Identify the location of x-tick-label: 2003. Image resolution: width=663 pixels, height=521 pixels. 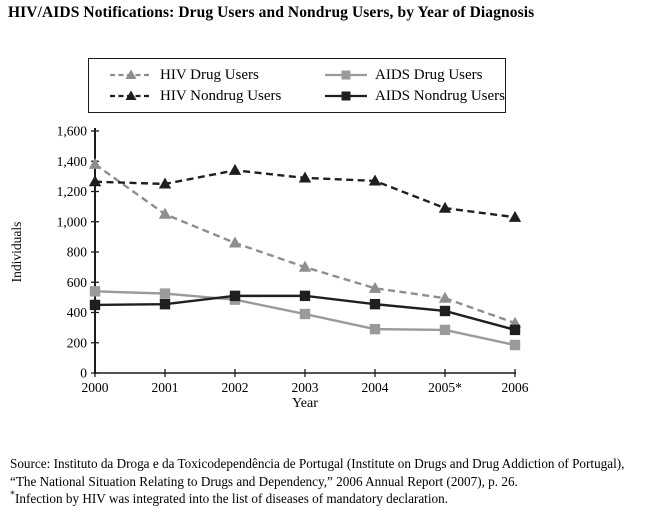
(305, 387).